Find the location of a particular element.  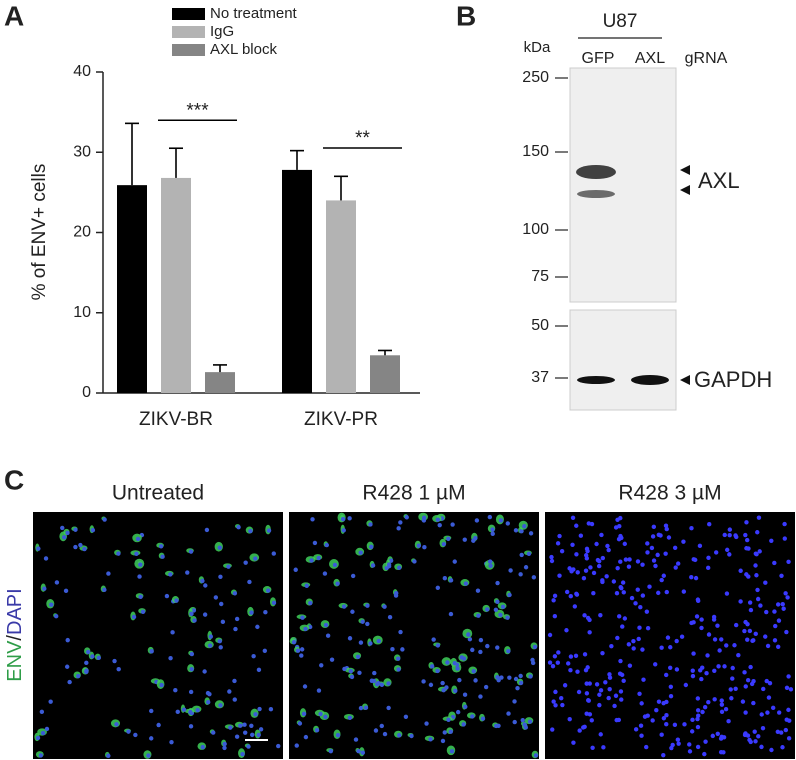

marker-ticks is located at coordinates (561, 228).